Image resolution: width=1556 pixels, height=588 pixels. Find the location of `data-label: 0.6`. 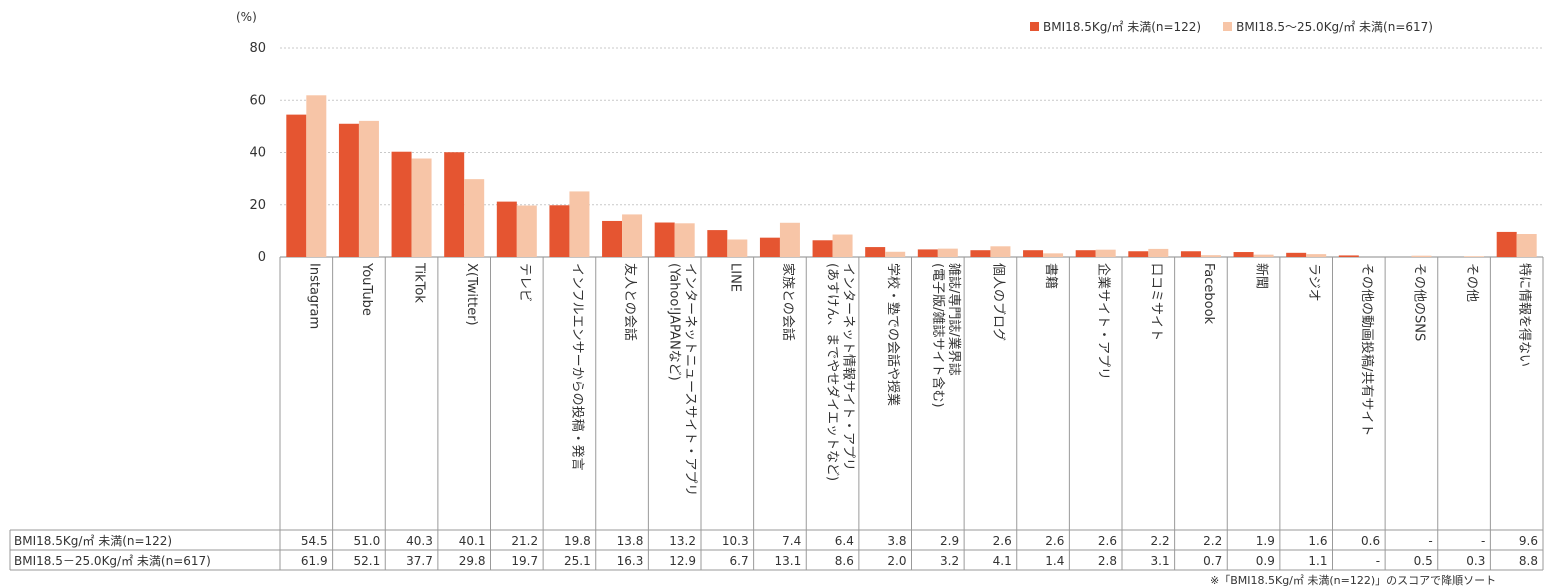

data-label: 0.6 is located at coordinates (1370, 541).